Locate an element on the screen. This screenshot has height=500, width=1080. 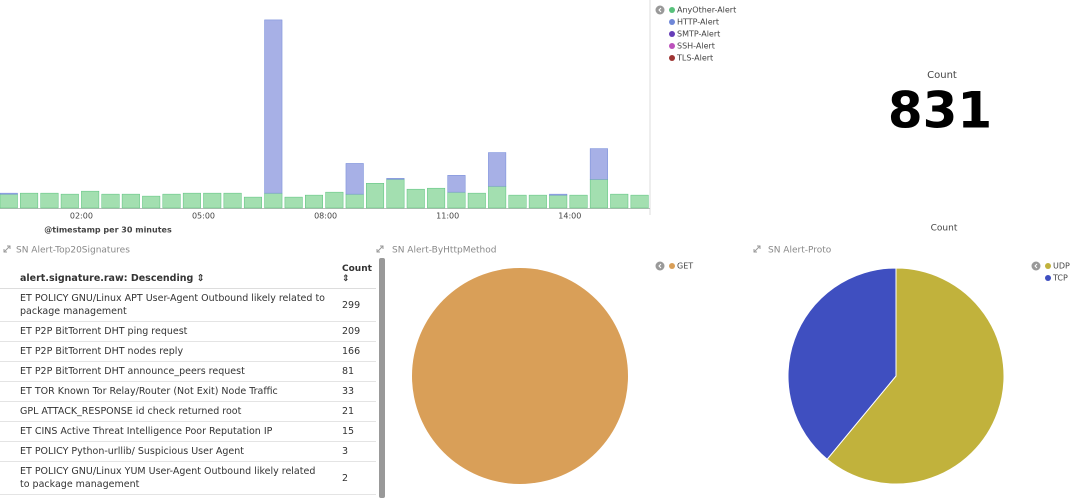
count-cell: 299 is located at coordinates (353, 305).